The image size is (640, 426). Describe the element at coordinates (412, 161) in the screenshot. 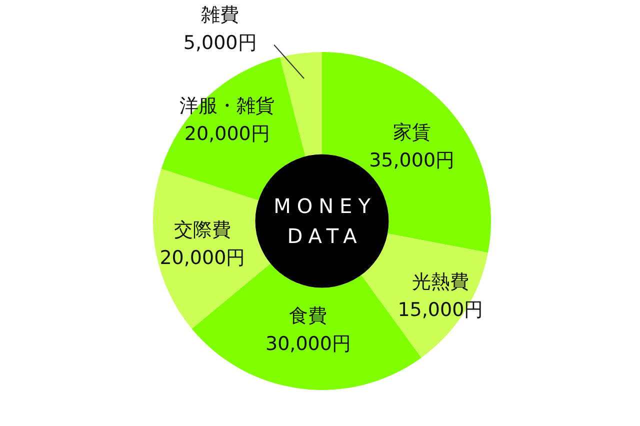

I see `data-label: 35,000円` at that location.